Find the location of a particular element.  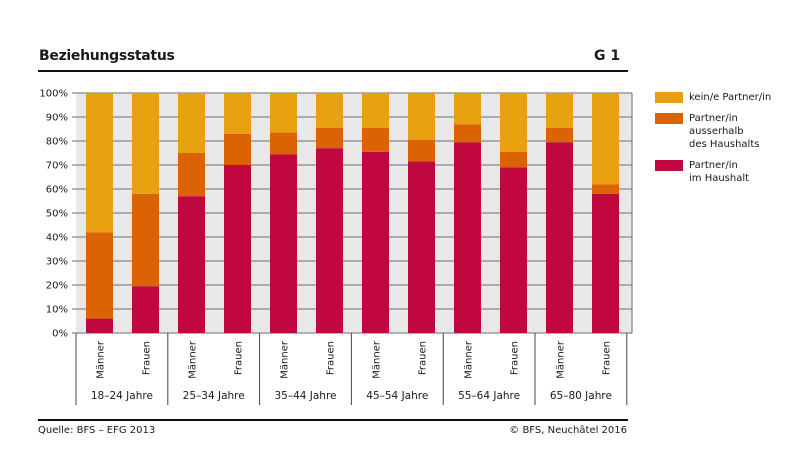

y-tick-label: 100% is located at coordinates (53, 94).